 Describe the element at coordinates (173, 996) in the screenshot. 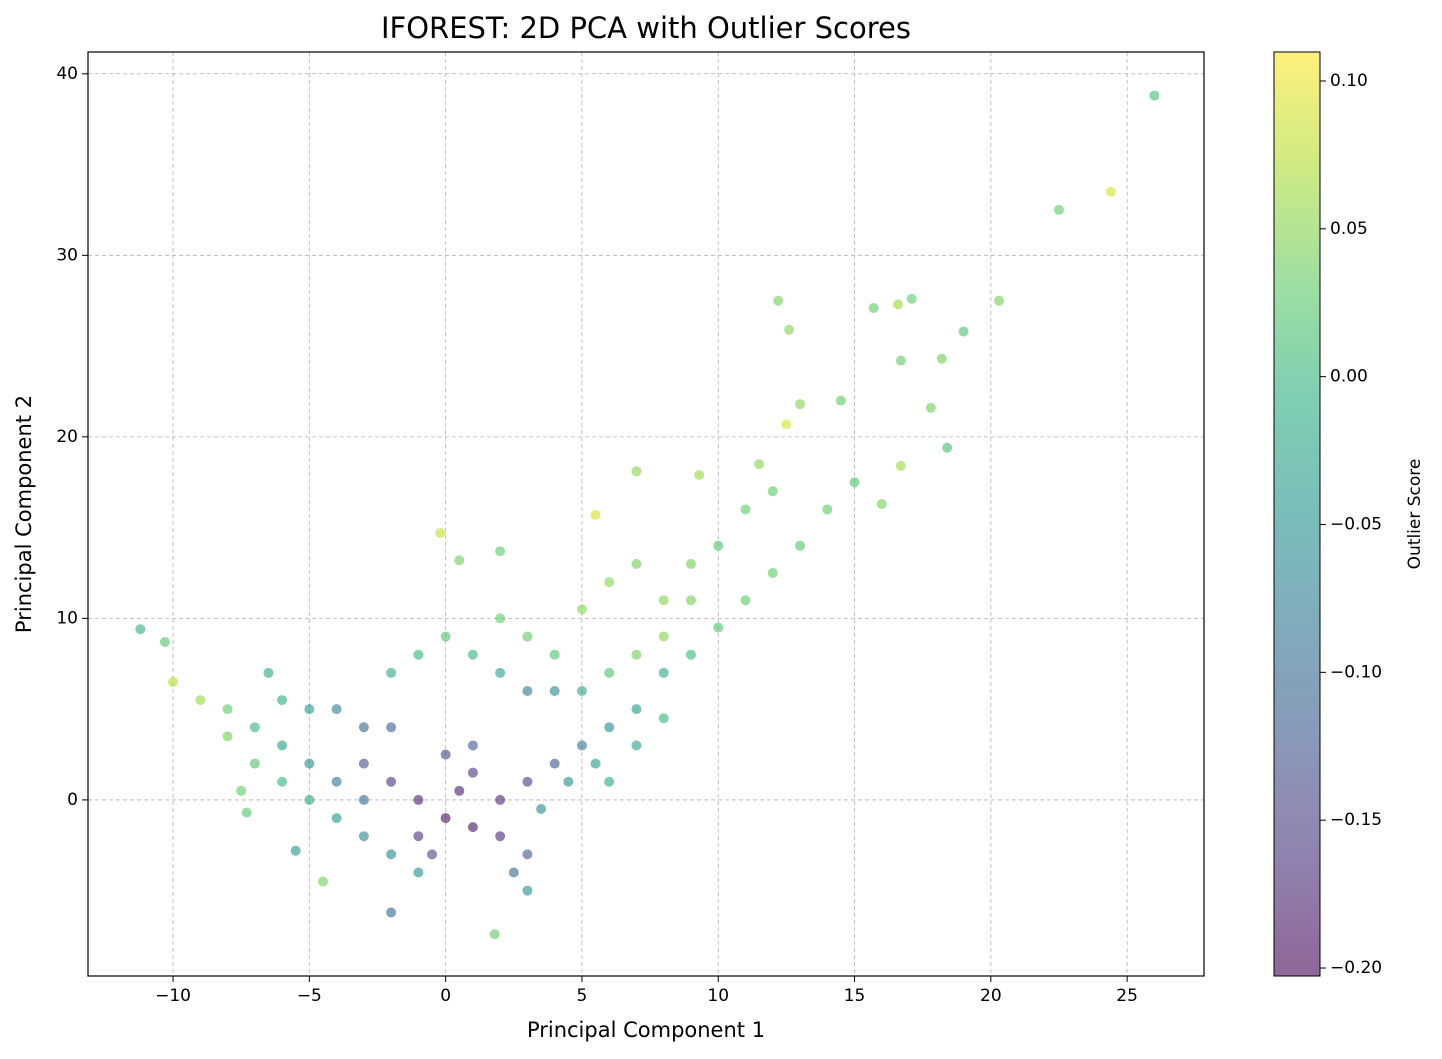

I see `x-tick-label: −10` at that location.